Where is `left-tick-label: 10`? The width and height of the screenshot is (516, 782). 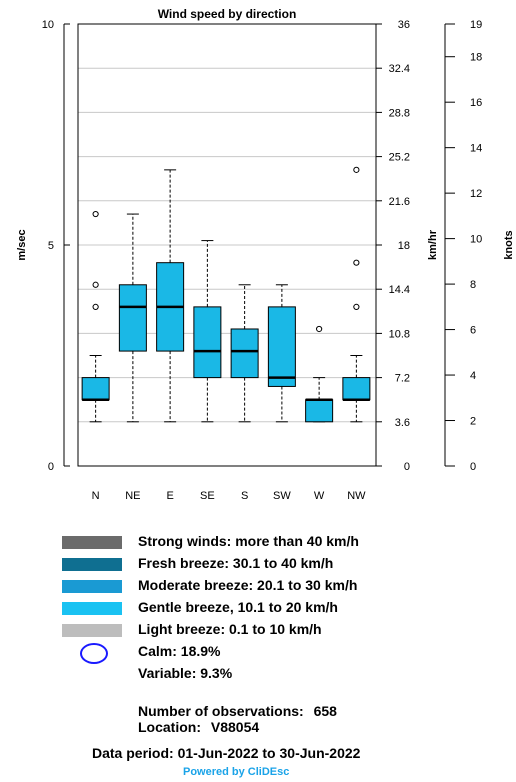 left-tick-label: 10 is located at coordinates (48, 25).